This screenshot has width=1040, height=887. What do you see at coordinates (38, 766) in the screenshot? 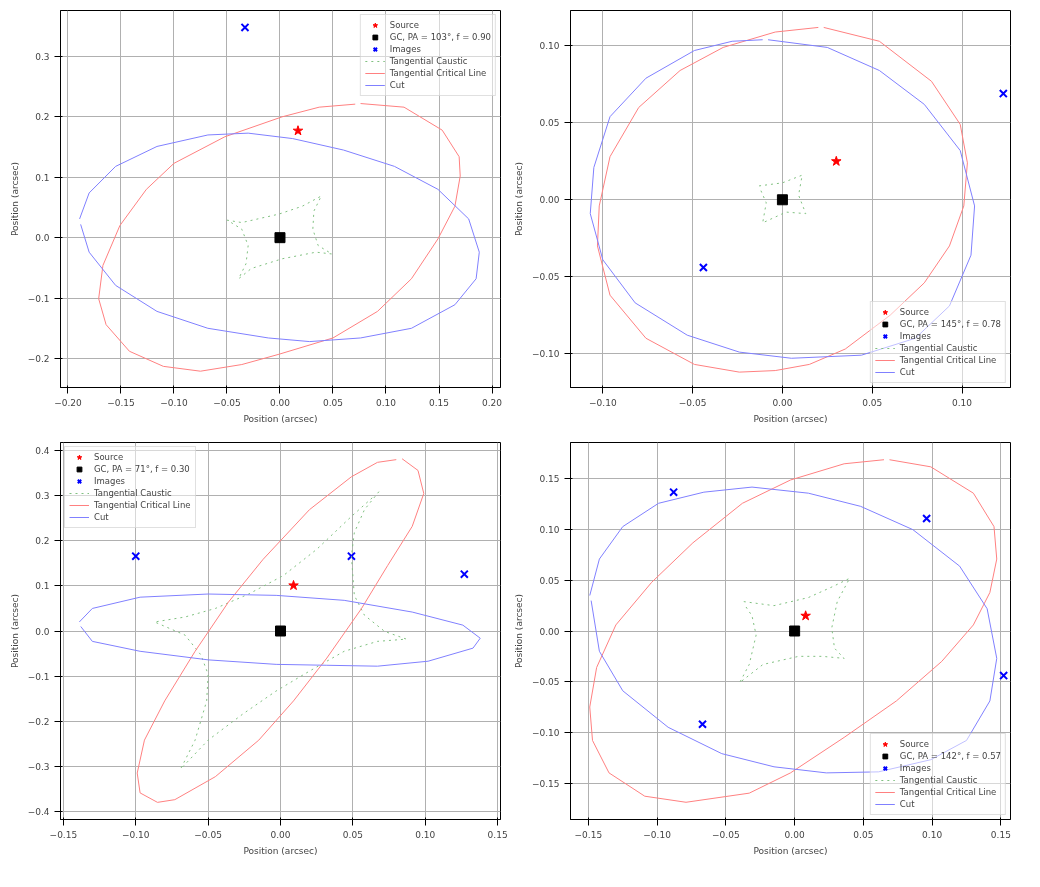
I see `y-tick-label: −0.3` at bounding box center [38, 766].